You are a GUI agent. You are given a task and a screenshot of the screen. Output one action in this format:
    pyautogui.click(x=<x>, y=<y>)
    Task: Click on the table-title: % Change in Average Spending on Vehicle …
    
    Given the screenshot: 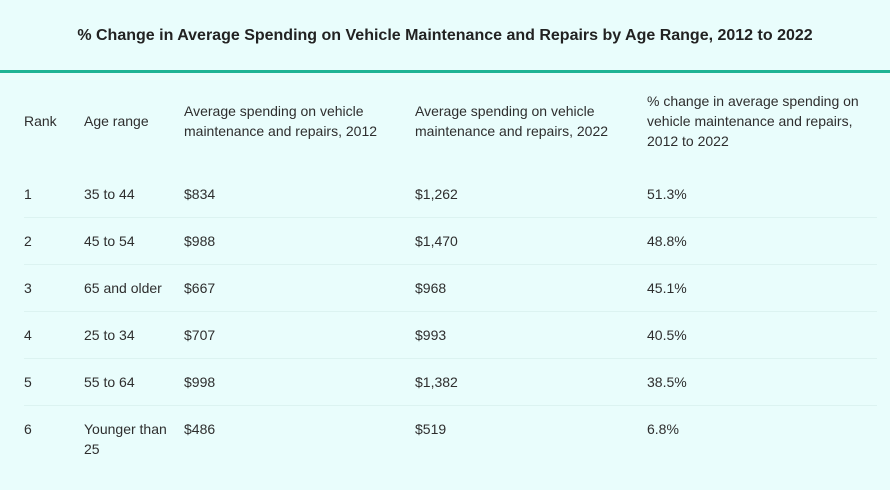 What is the action you would take?
    pyautogui.click(x=445, y=35)
    